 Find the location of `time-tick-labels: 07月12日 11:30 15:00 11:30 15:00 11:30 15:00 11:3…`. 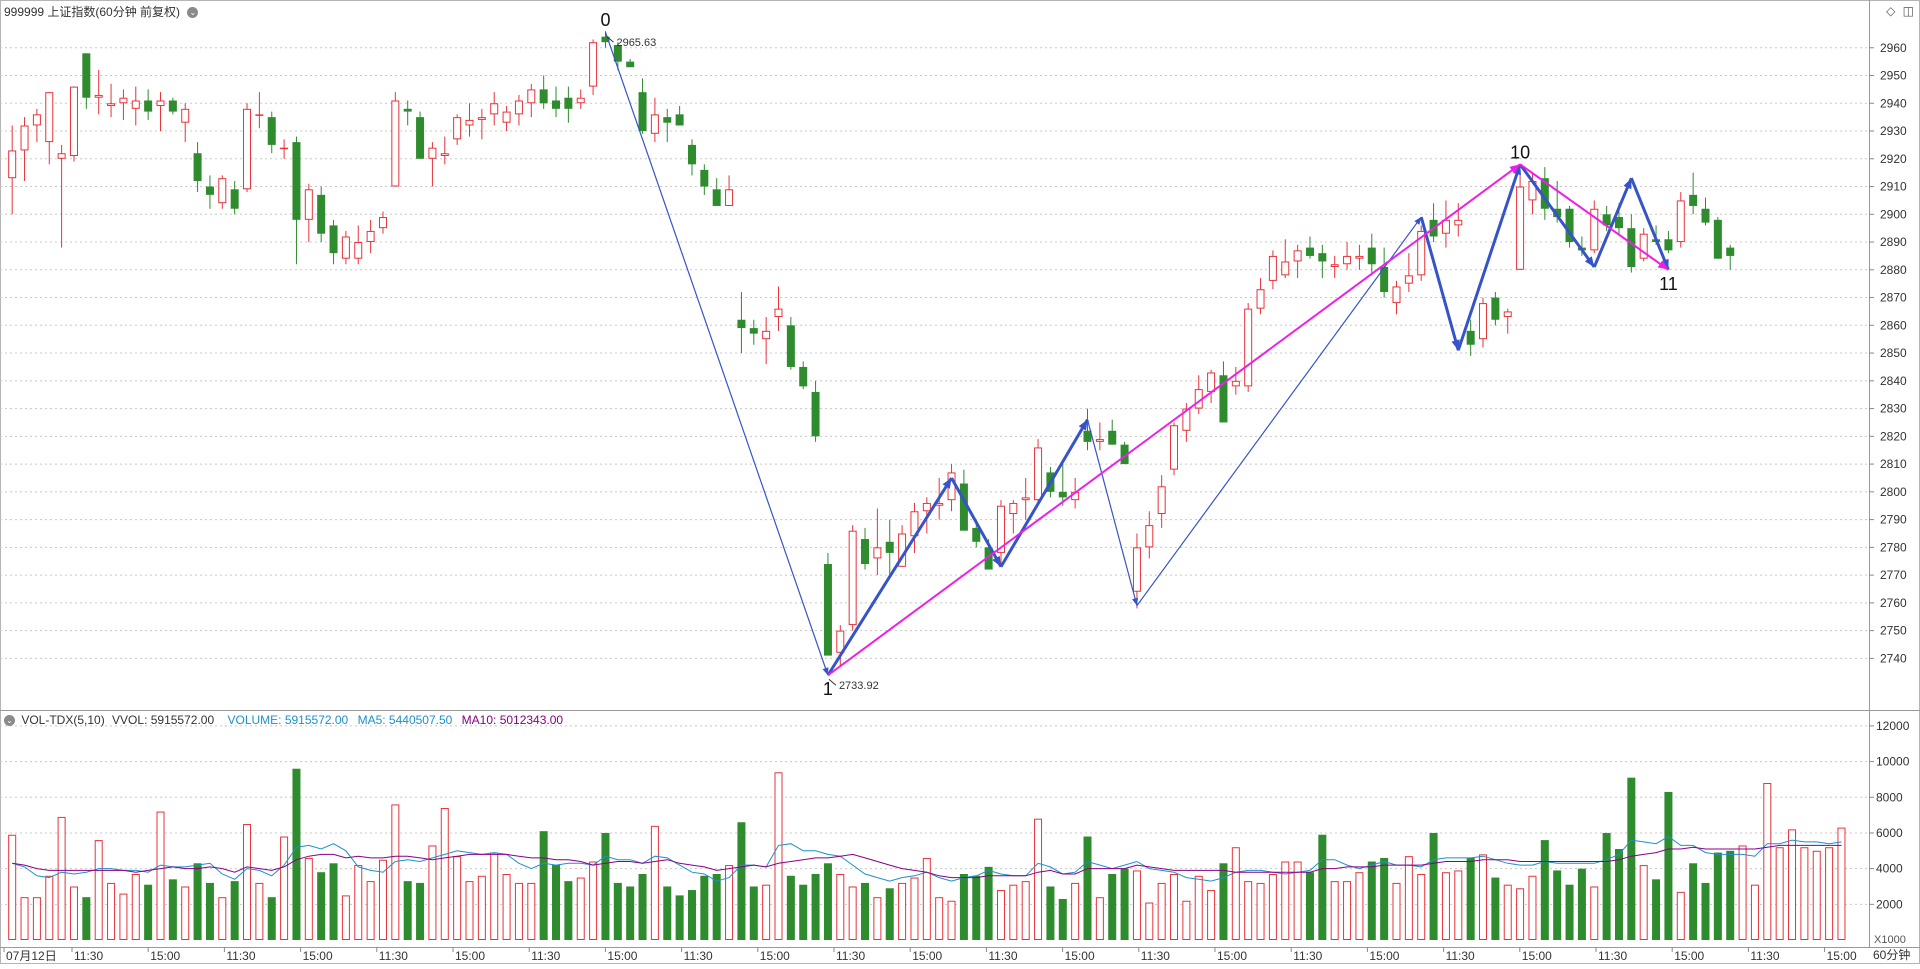

time-tick-labels: 07月12日 11:30 15:00 11:30 15:00 11:30 15:00 11:3… is located at coordinates (930, 955).